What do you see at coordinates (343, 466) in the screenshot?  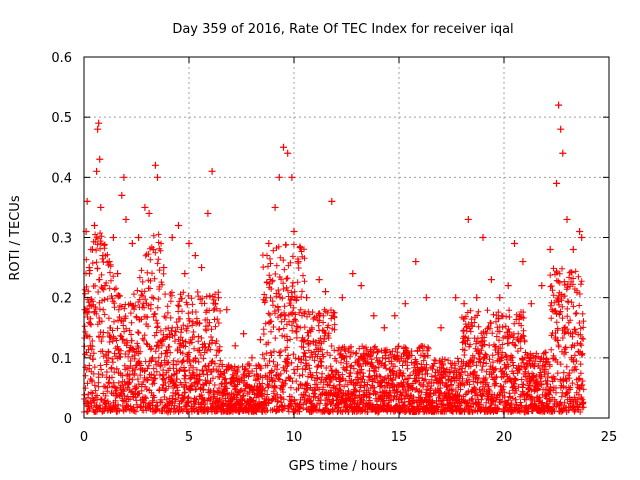 I see `x-axis-label: GPS time / hours` at bounding box center [343, 466].